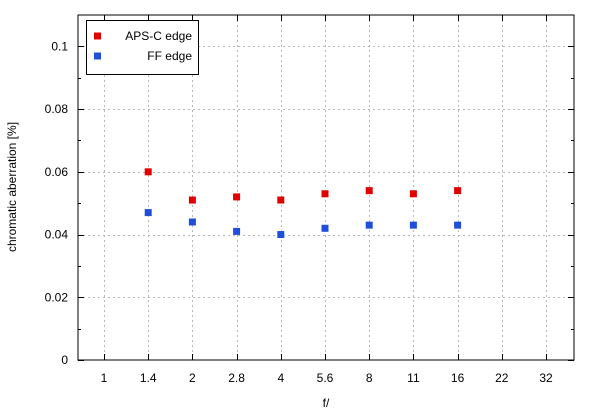  I want to click on x-tick-label: 1, so click(104, 378).